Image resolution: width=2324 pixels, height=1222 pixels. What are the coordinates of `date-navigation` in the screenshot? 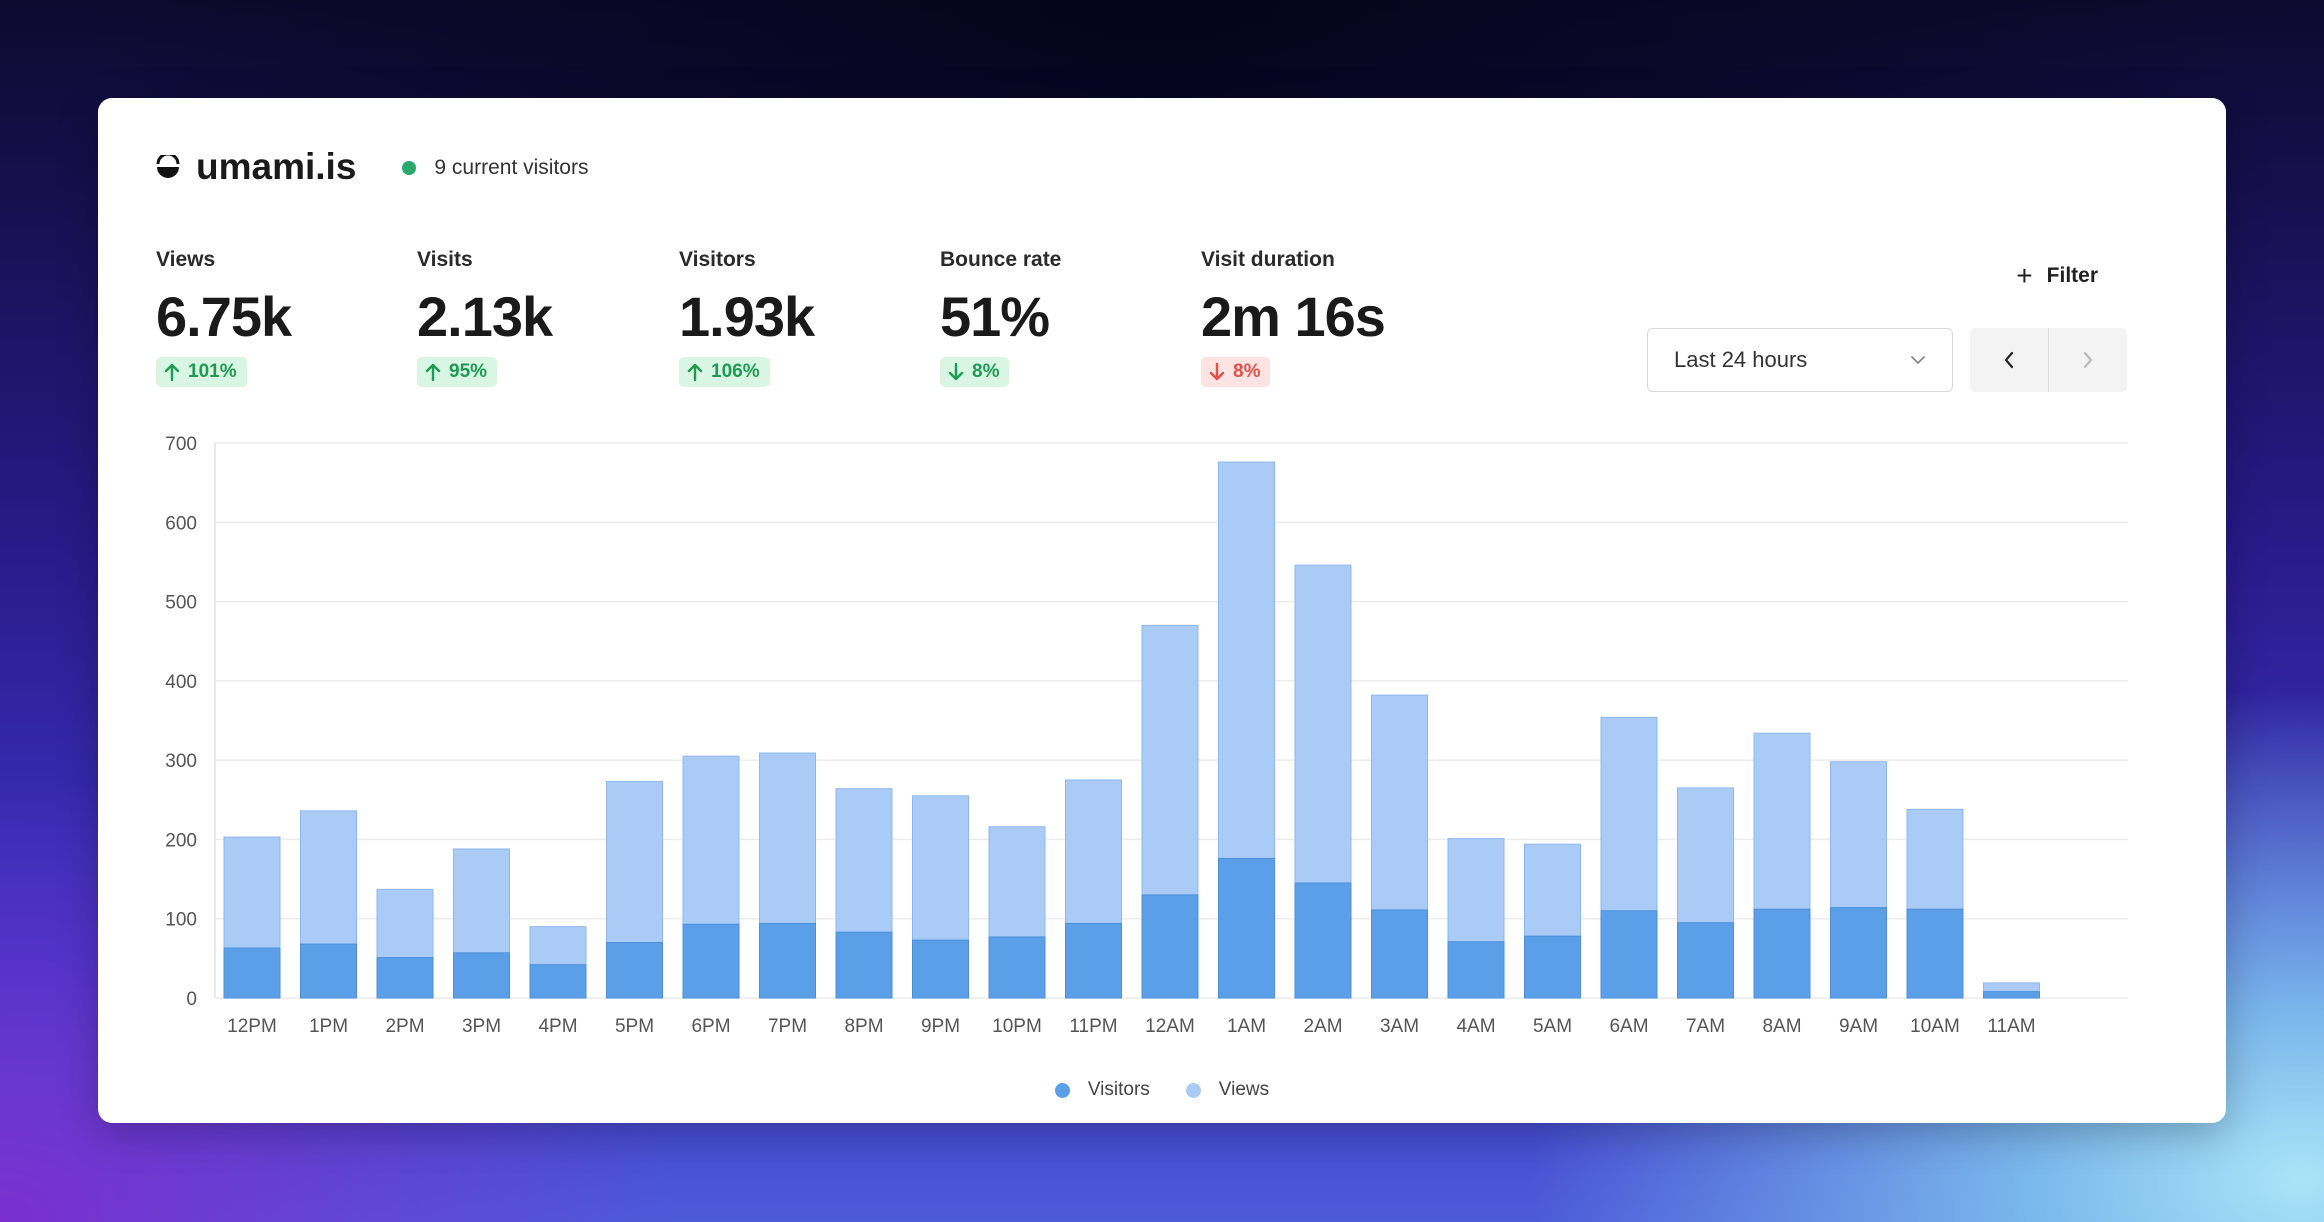 It's located at (2048, 360).